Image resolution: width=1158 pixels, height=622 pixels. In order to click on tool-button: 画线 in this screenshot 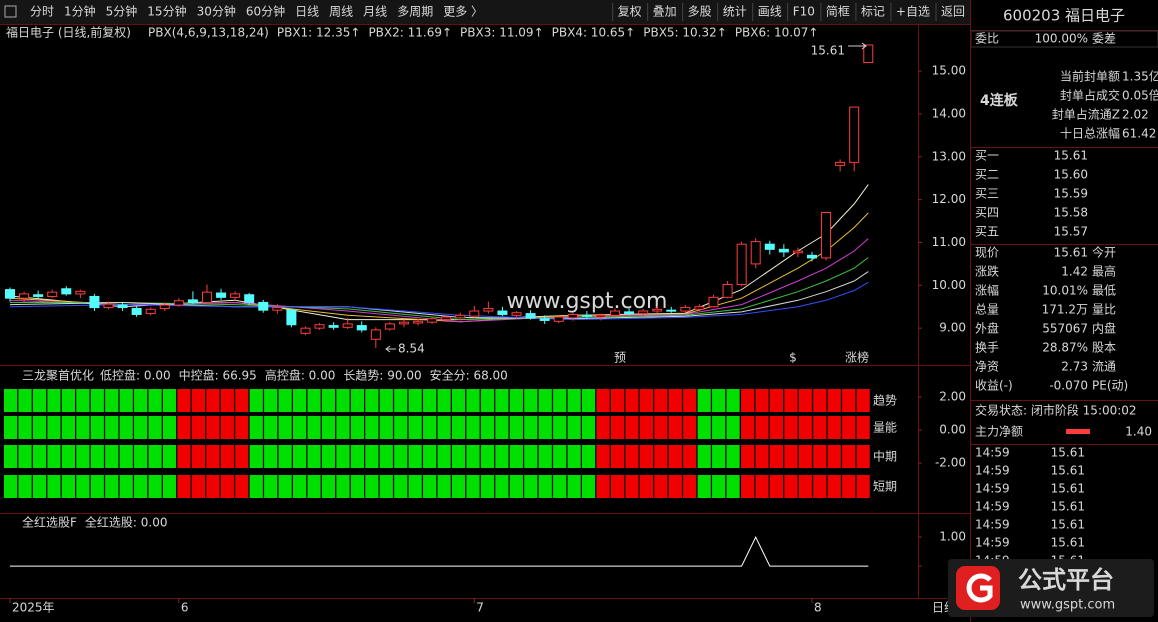, I will do `click(770, 12)`.